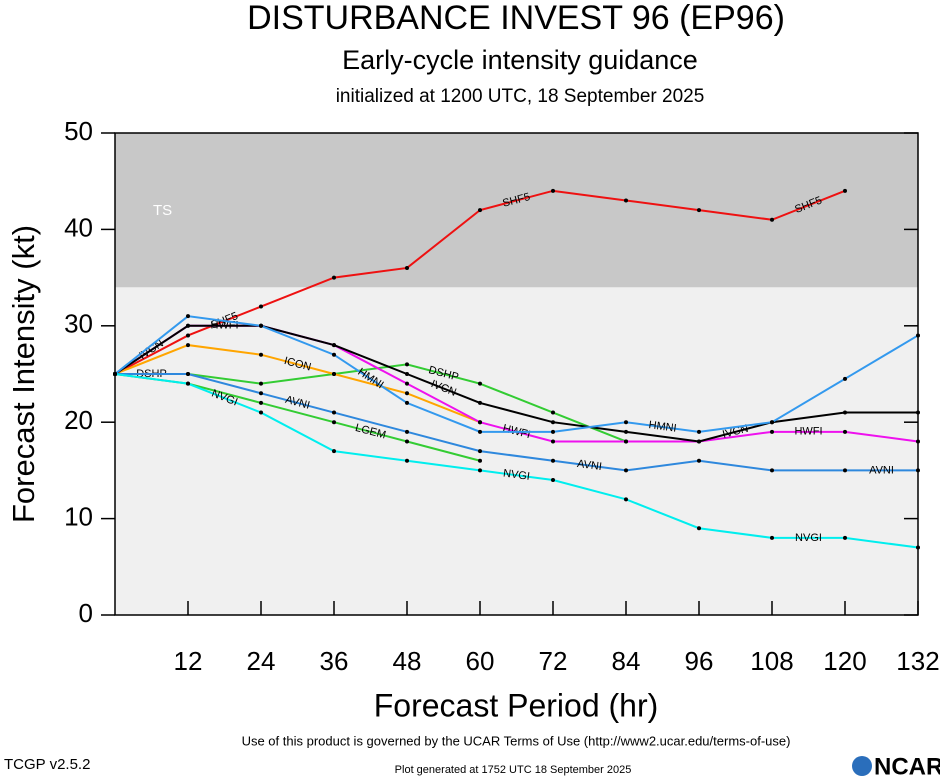 The width and height of the screenshot is (940, 780). Describe the element at coordinates (917, 661) in the screenshot. I see `x-tick-label: 132` at that location.